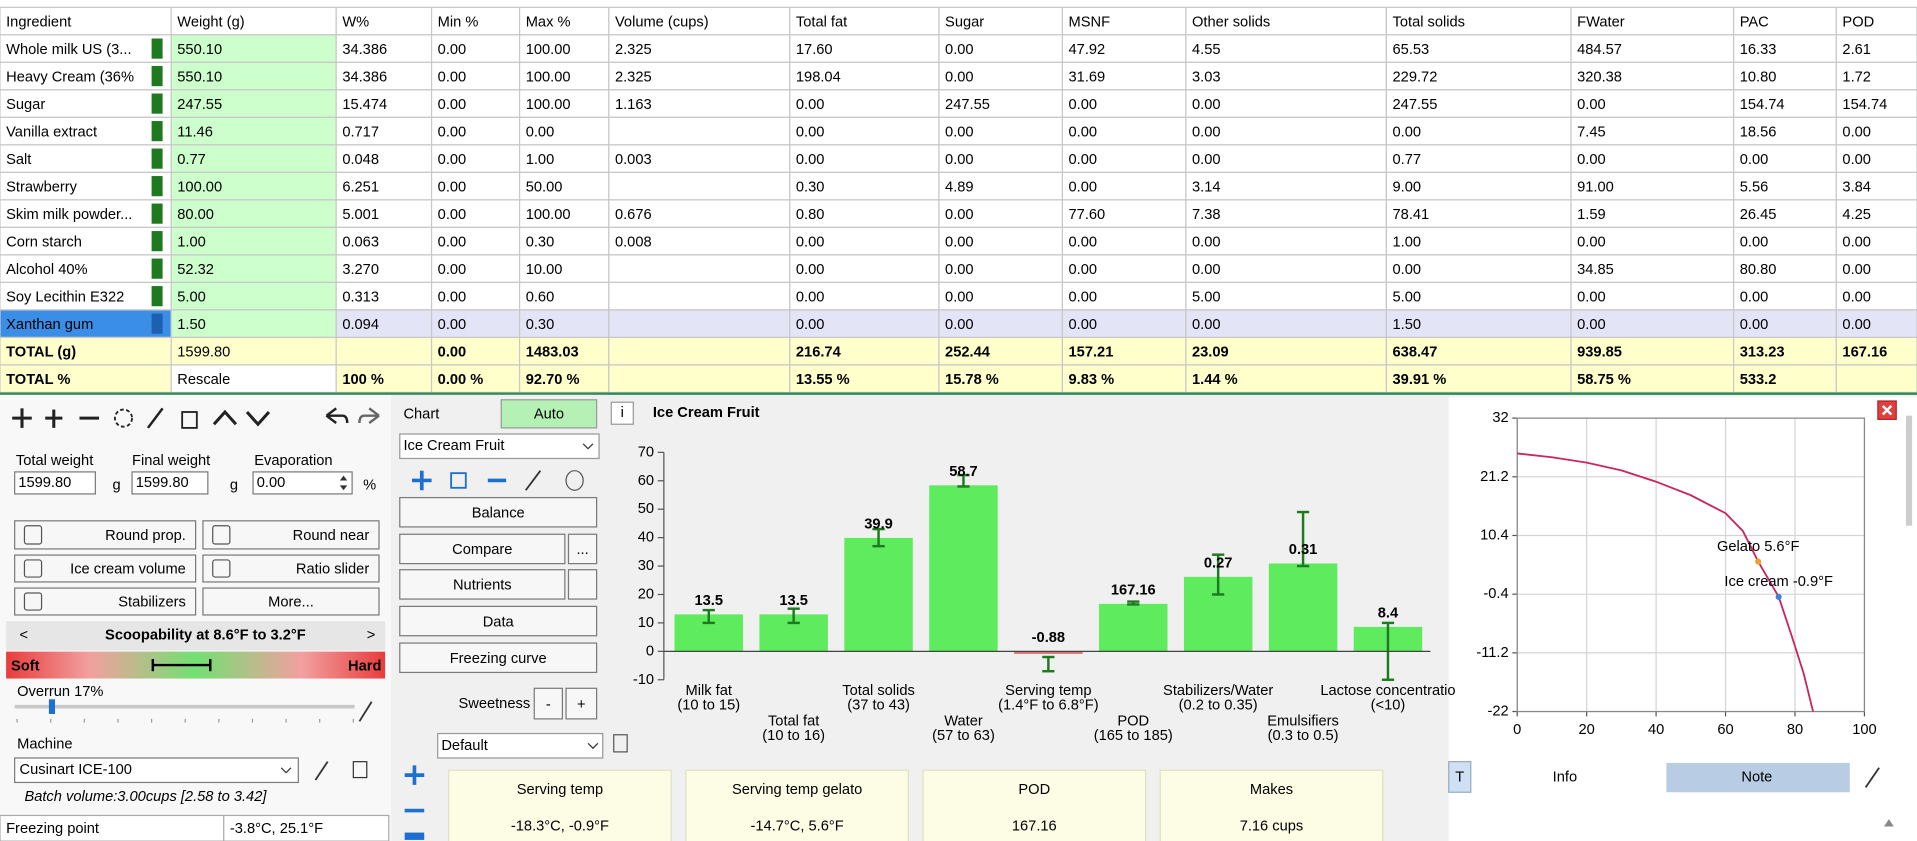  I want to click on column-header: FWater, so click(1601, 22).